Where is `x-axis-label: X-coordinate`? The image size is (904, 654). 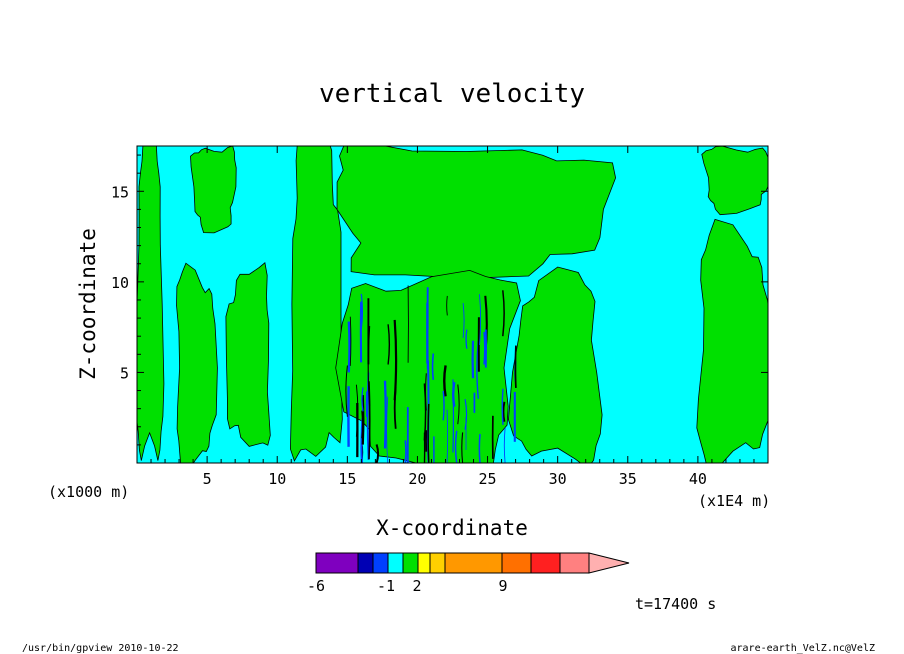
x-axis-label: X-coordinate is located at coordinates (452, 528).